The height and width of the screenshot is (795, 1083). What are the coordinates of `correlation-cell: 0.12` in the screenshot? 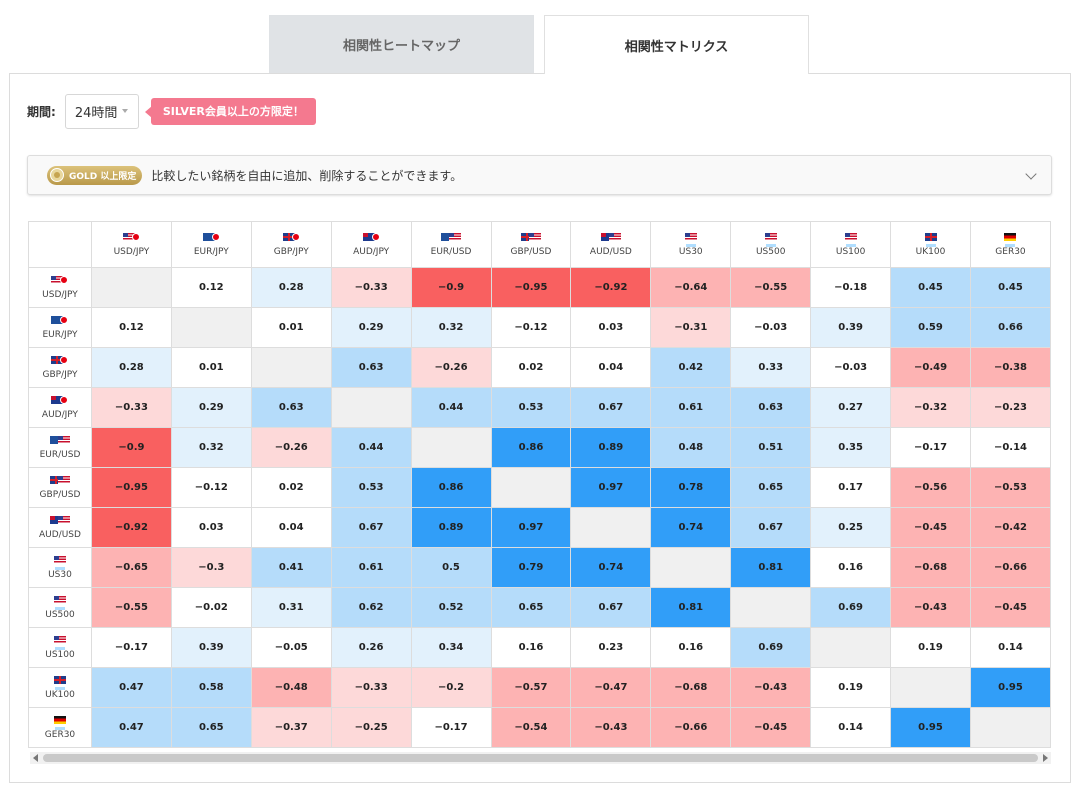 It's located at (131, 327).